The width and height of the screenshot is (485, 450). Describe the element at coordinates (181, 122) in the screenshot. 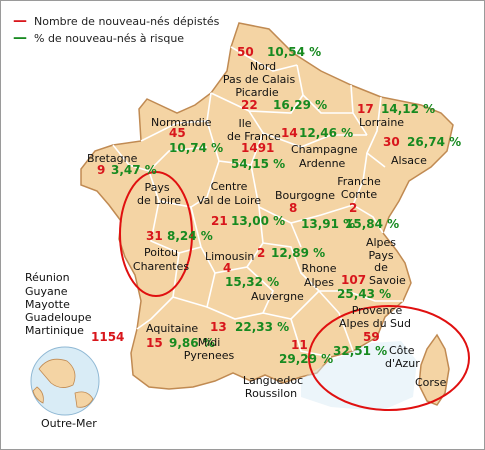

I see `normandie-name: Normandie` at that location.